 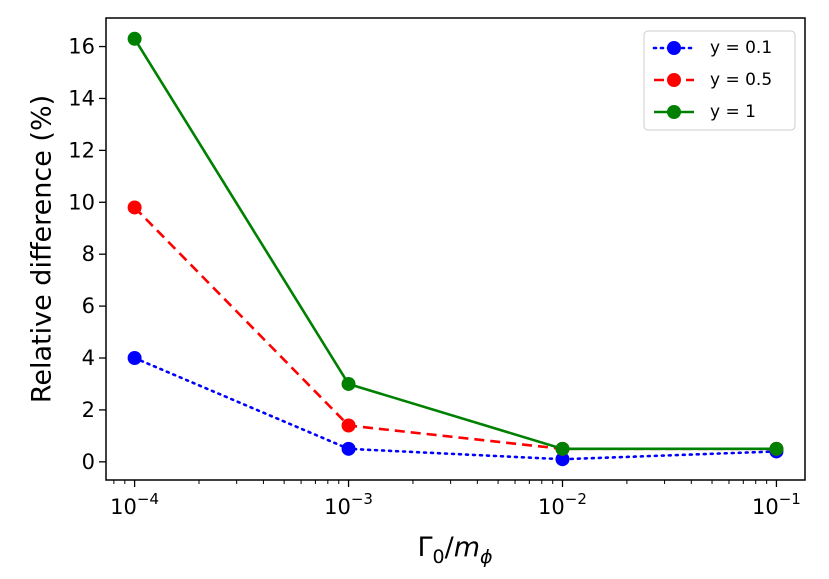 What do you see at coordinates (776, 504) in the screenshot?
I see `x-tick-label: 10⁻¹` at bounding box center [776, 504].